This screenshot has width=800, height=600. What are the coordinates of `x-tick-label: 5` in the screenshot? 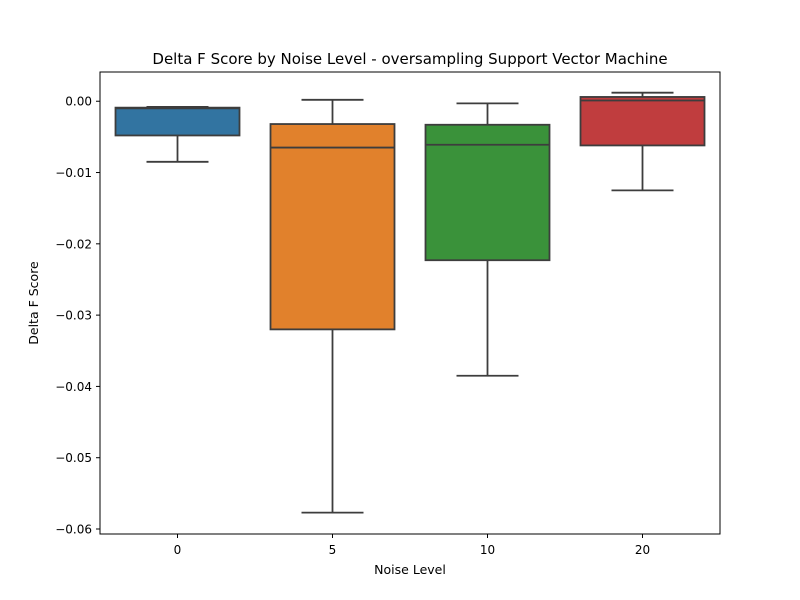 It's located at (333, 550).